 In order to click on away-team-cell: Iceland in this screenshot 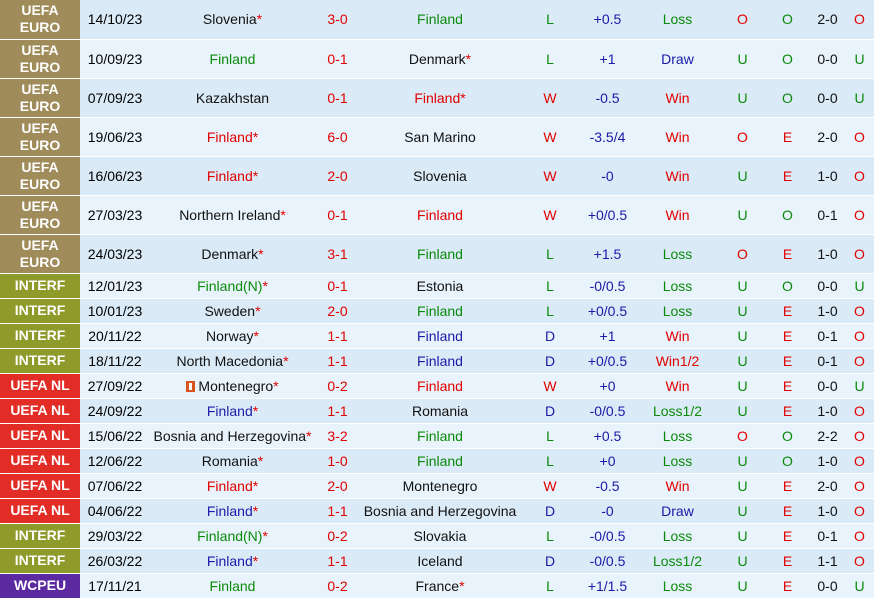, I will do `click(440, 560)`.